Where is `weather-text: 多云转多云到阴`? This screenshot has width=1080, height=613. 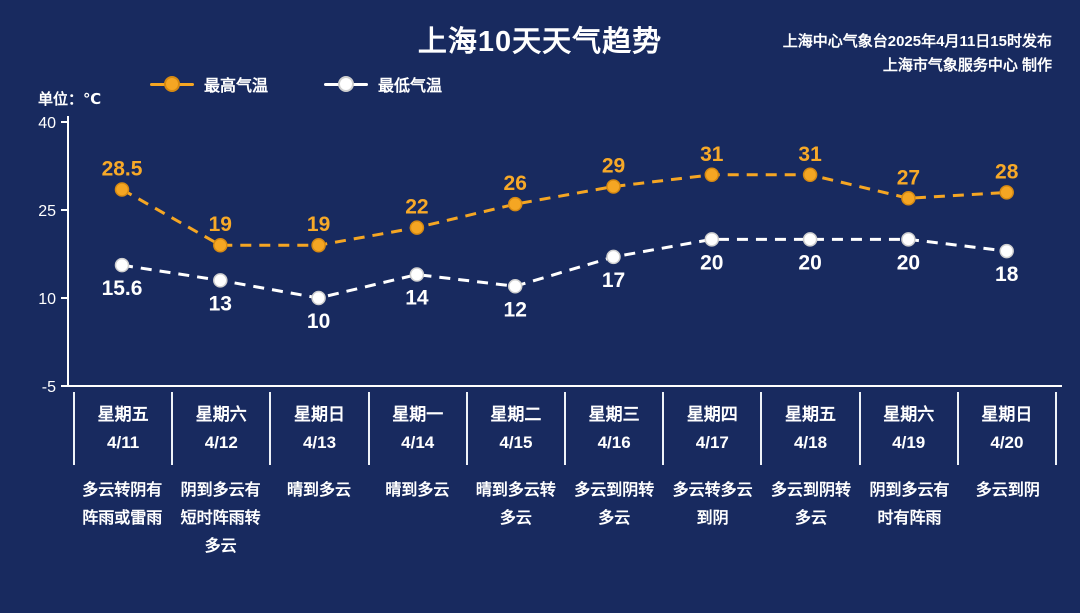
weather-text: 多云转多云到阴 is located at coordinates (712, 504).